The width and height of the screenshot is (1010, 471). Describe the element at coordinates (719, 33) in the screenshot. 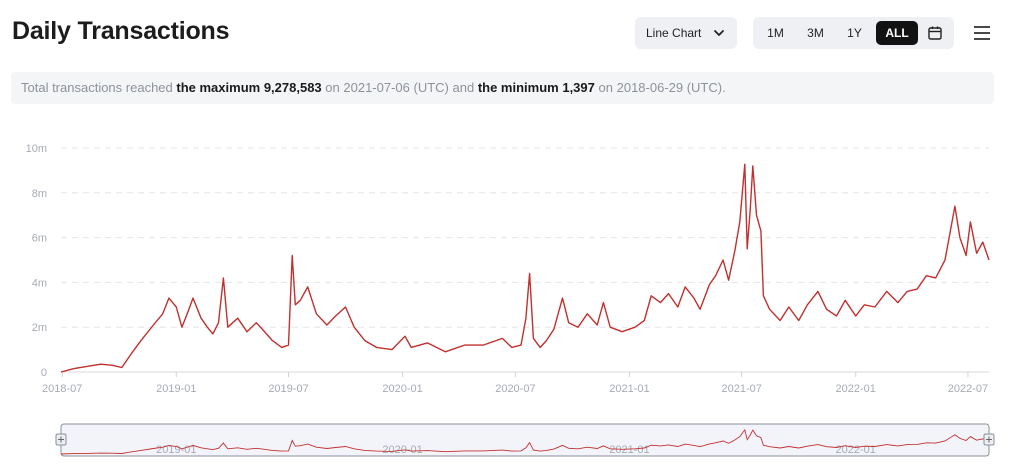

I see `chevron-down-icon` at that location.